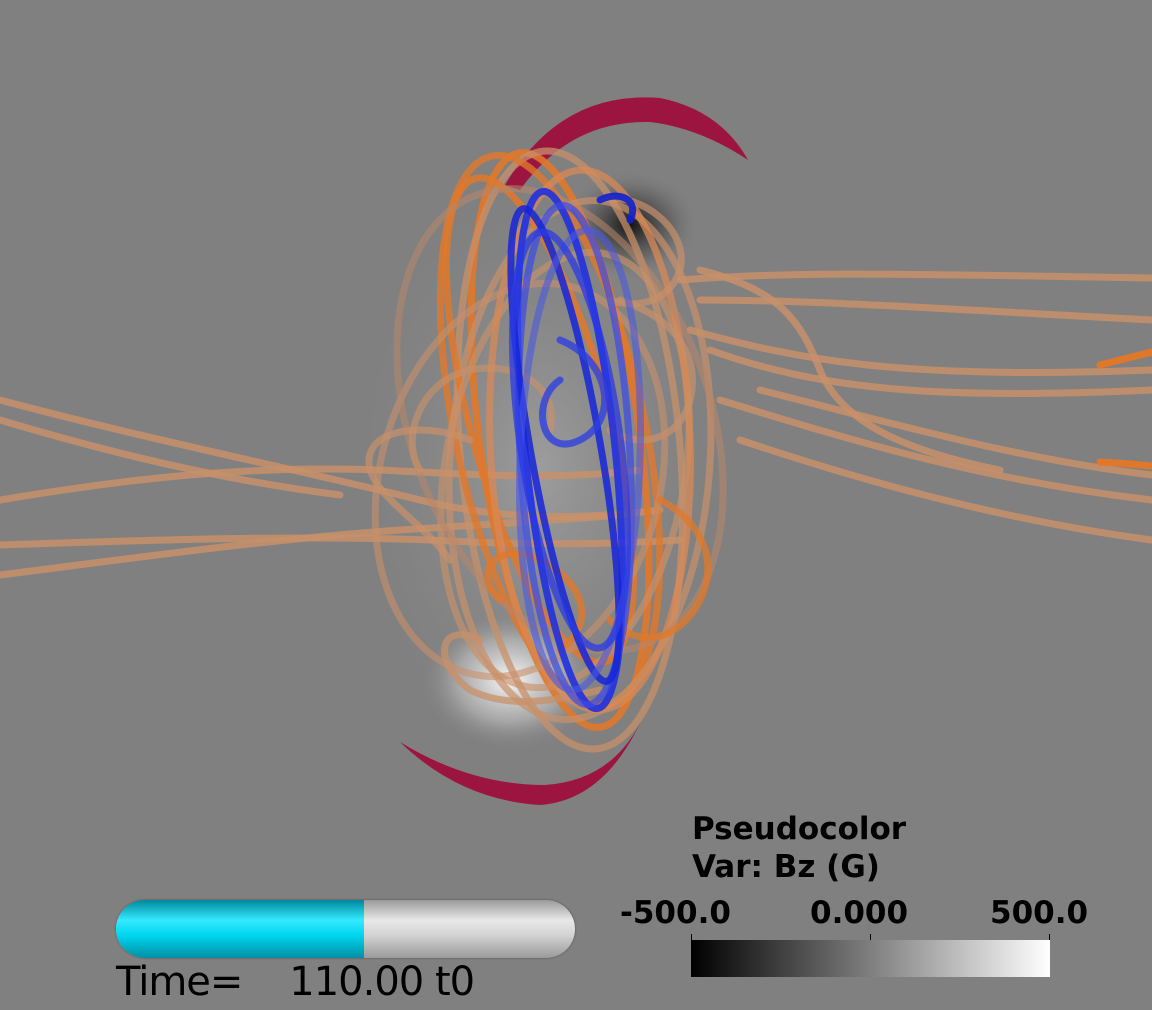 Image resolution: width=1152 pixels, height=1010 pixels. I want to click on time-slider-fill, so click(240, 929).